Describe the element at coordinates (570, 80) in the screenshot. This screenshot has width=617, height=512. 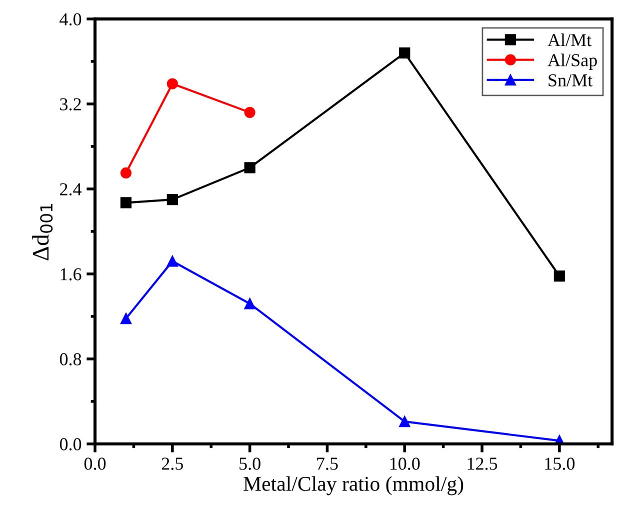
I see `legend-label: Sn/Mt` at that location.